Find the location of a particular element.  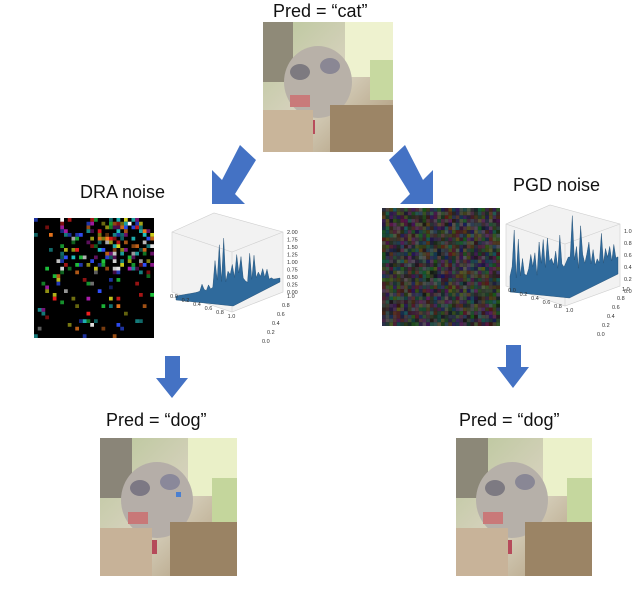

cat-image-pgd-perturbed is located at coordinates (524, 507).